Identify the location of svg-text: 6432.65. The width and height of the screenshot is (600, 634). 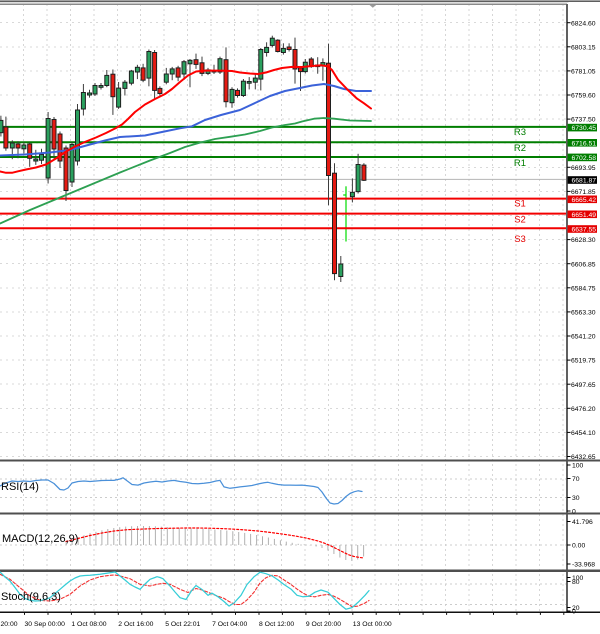
(583, 457).